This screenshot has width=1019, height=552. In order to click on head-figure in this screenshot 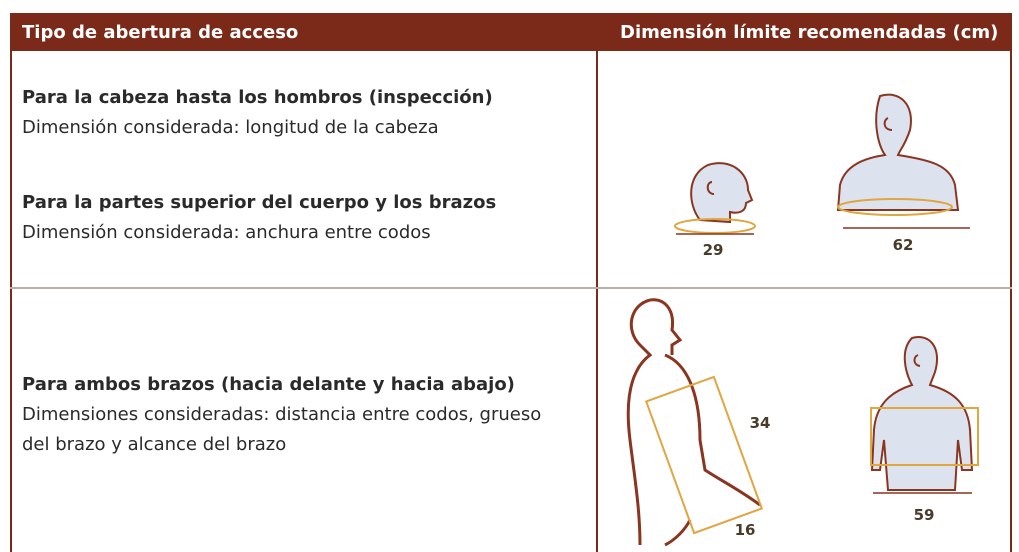, I will do `click(722, 193)`.